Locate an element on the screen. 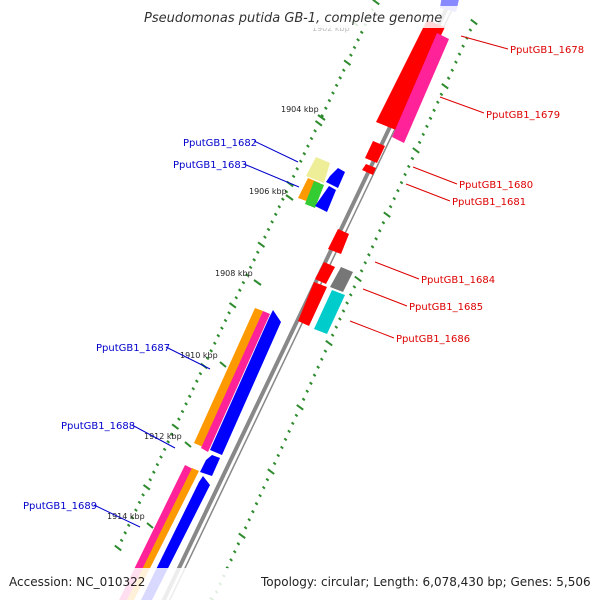 This screenshot has height=600, width=600. kbp-label-1914: 1914 kbp is located at coordinates (126, 516).